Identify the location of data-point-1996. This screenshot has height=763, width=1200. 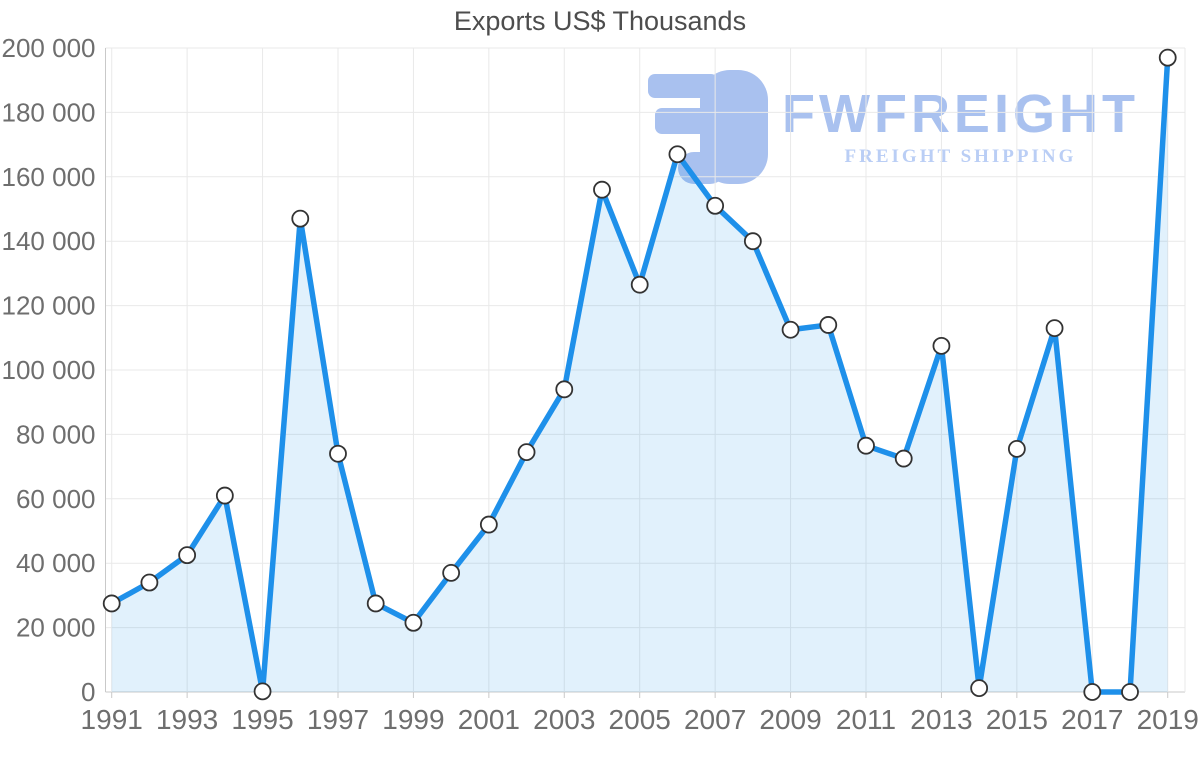
(300, 218).